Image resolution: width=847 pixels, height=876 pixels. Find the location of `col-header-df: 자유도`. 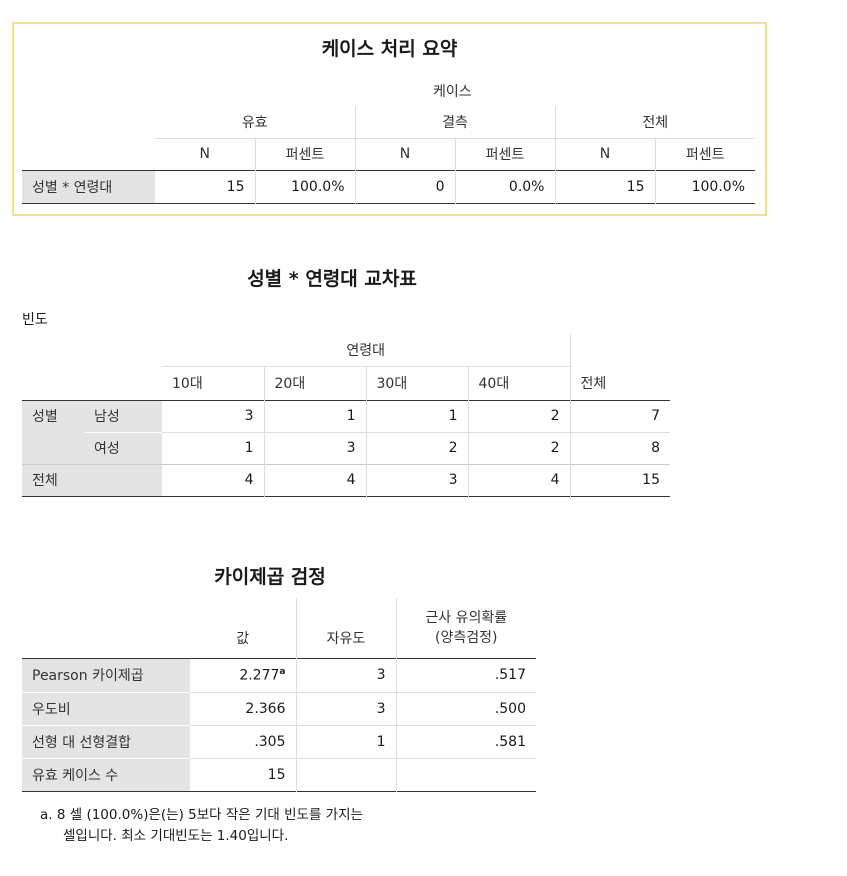

col-header-df: 자유도 is located at coordinates (346, 628).